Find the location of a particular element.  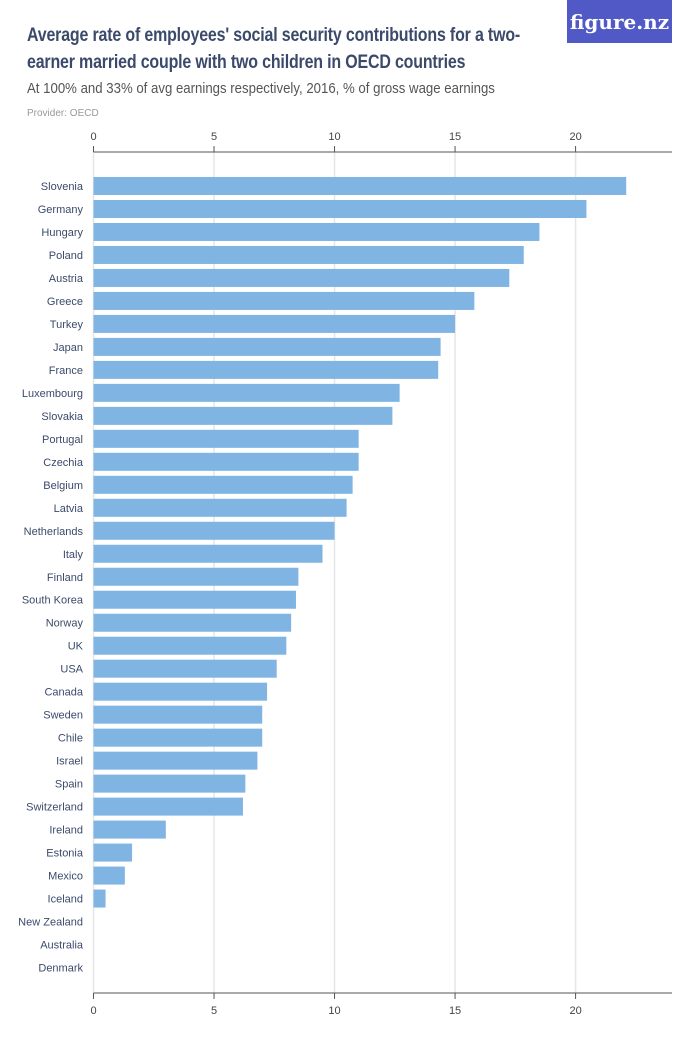

bar-canada is located at coordinates (180, 691).